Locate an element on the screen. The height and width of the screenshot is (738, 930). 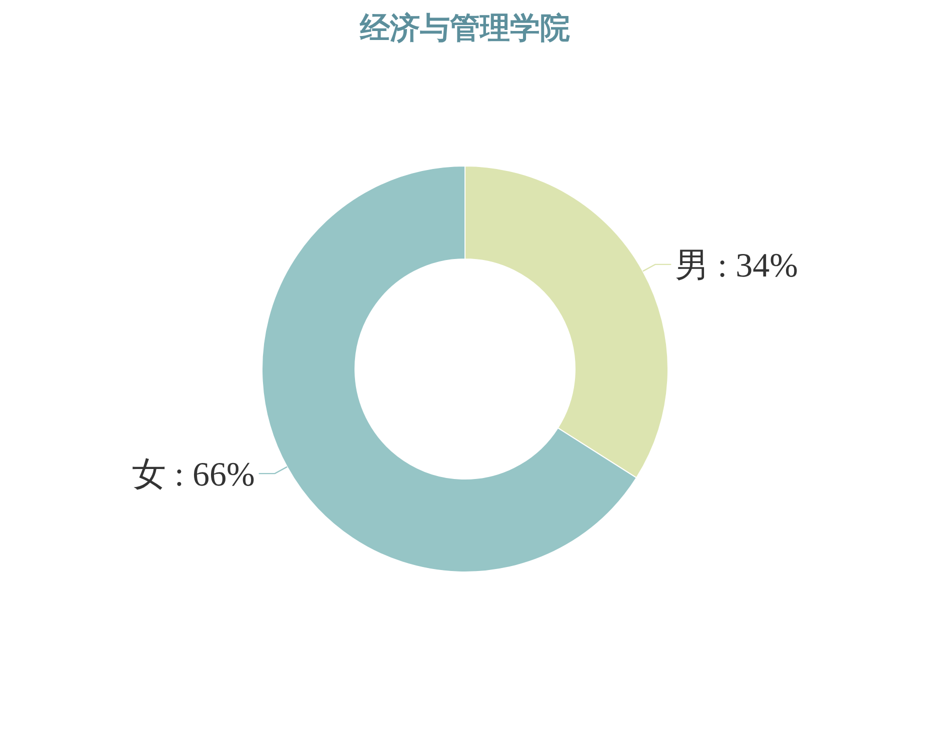
slice-label: 男 : 34% is located at coordinates (736, 265).